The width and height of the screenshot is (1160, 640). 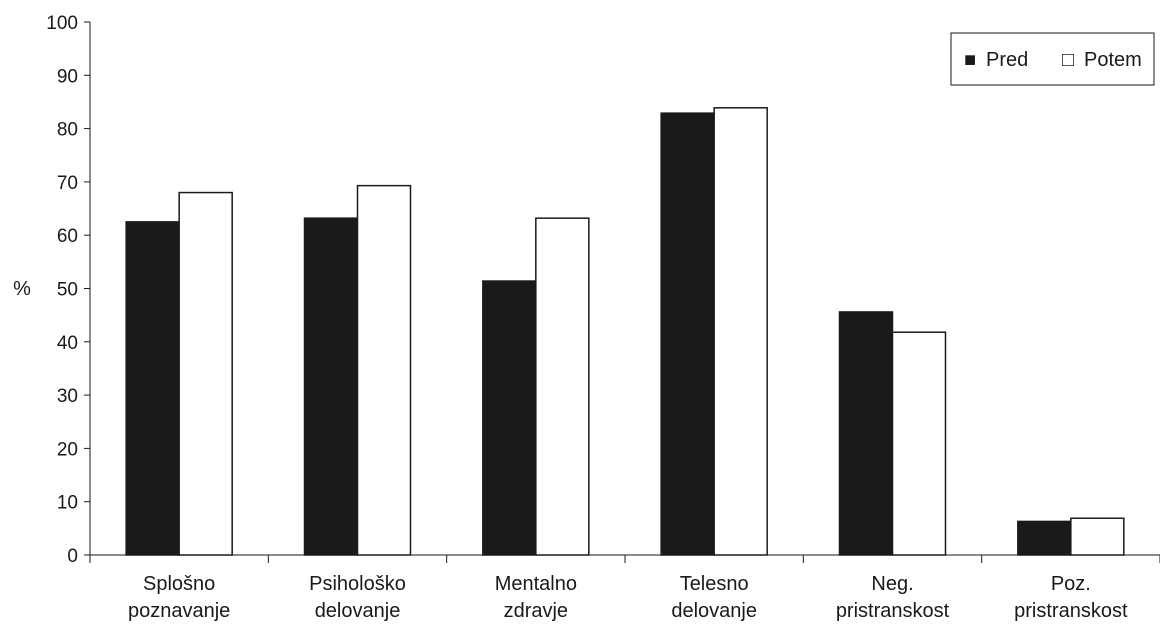 What do you see at coordinates (67, 183) in the screenshot?
I see `y-tick-label: 70` at bounding box center [67, 183].